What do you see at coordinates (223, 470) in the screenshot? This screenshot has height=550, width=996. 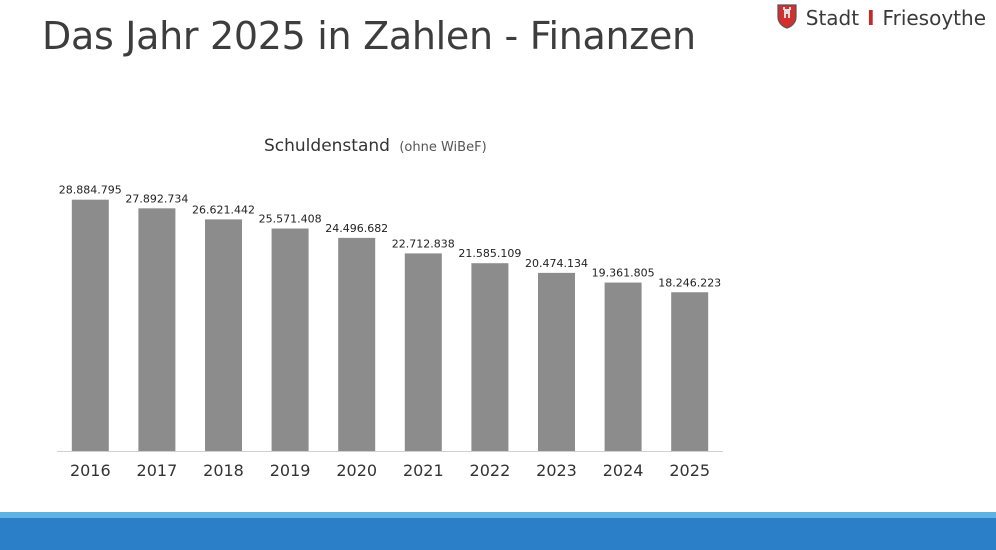 I see `x-tick-label-2018: 2018` at bounding box center [223, 470].